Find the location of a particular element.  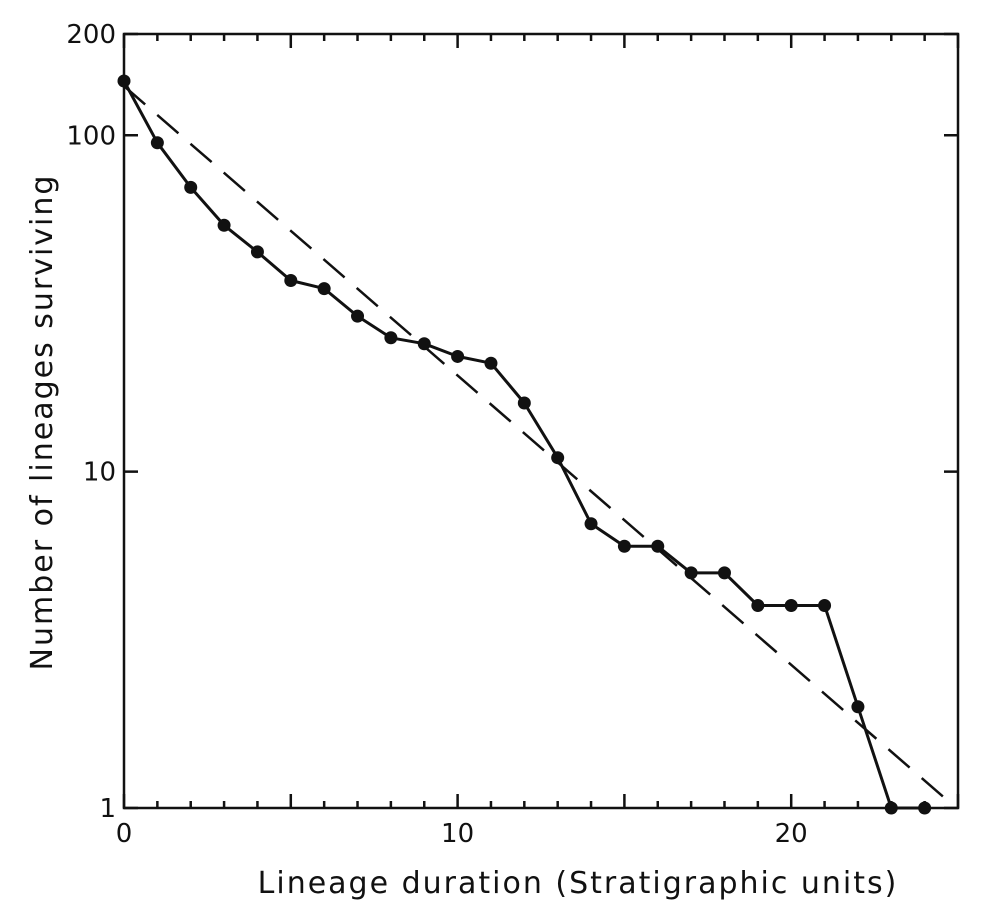

y-tick-label: 1 is located at coordinates (107, 809).